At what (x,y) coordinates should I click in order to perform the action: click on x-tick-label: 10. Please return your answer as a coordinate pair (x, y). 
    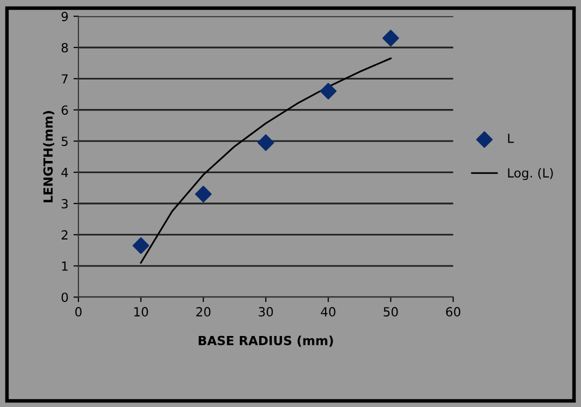
    Looking at the image, I should click on (141, 312).